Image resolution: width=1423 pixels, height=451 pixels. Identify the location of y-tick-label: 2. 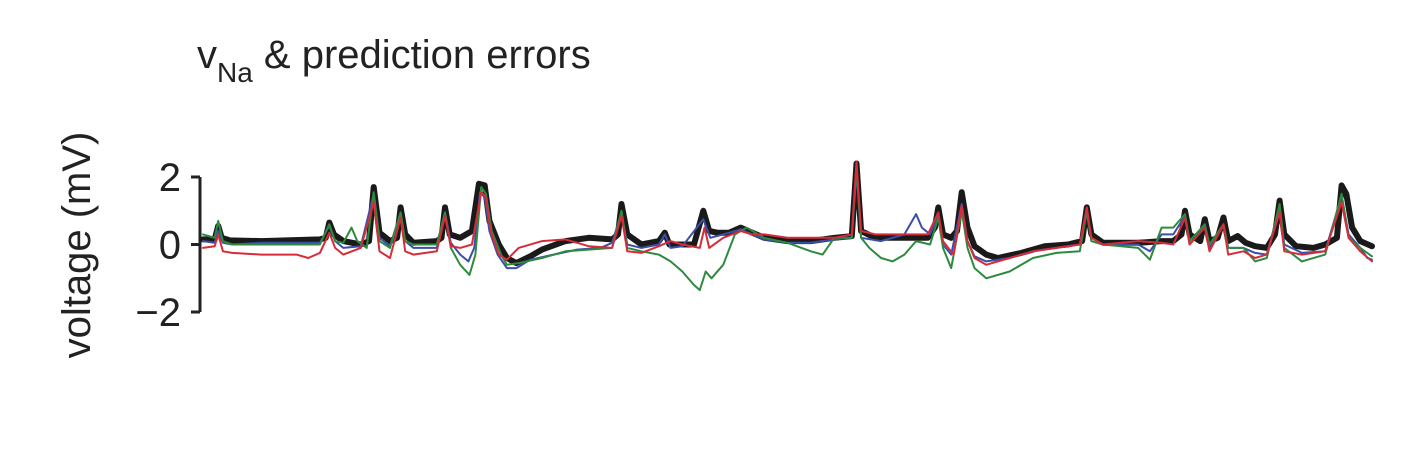
(170, 178).